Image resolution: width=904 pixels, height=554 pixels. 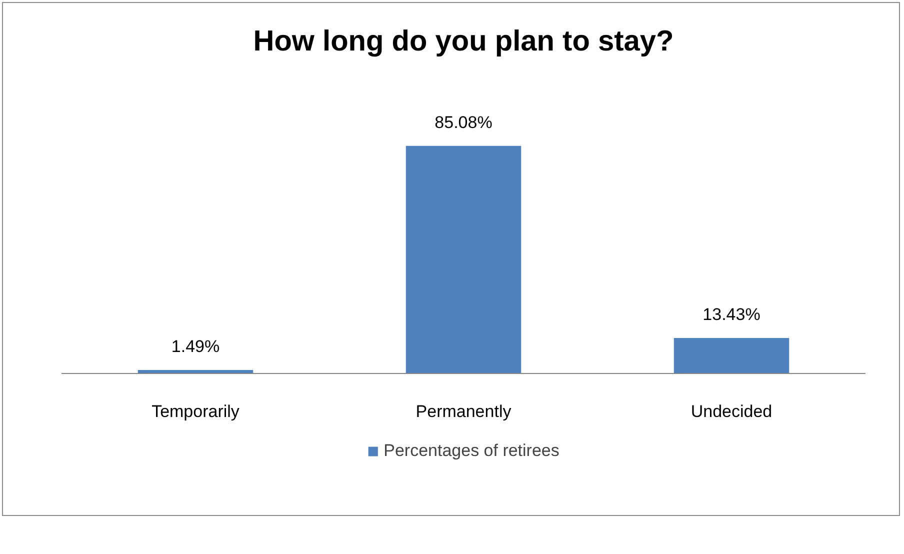 I want to click on legend-label: Percentages of retirees, so click(x=472, y=451).